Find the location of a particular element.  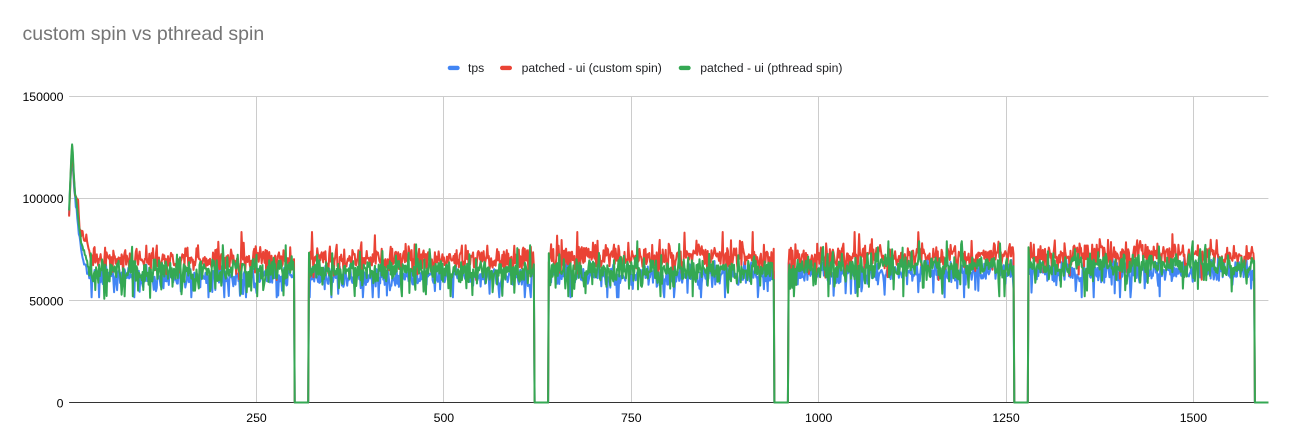

svg-text: patched - ui (custom spin) is located at coordinates (592, 68).